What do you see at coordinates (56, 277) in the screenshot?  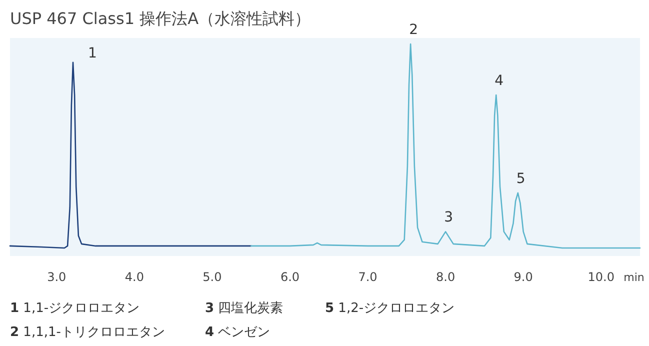 I see `x-tick-label: 3.0` at bounding box center [56, 277].